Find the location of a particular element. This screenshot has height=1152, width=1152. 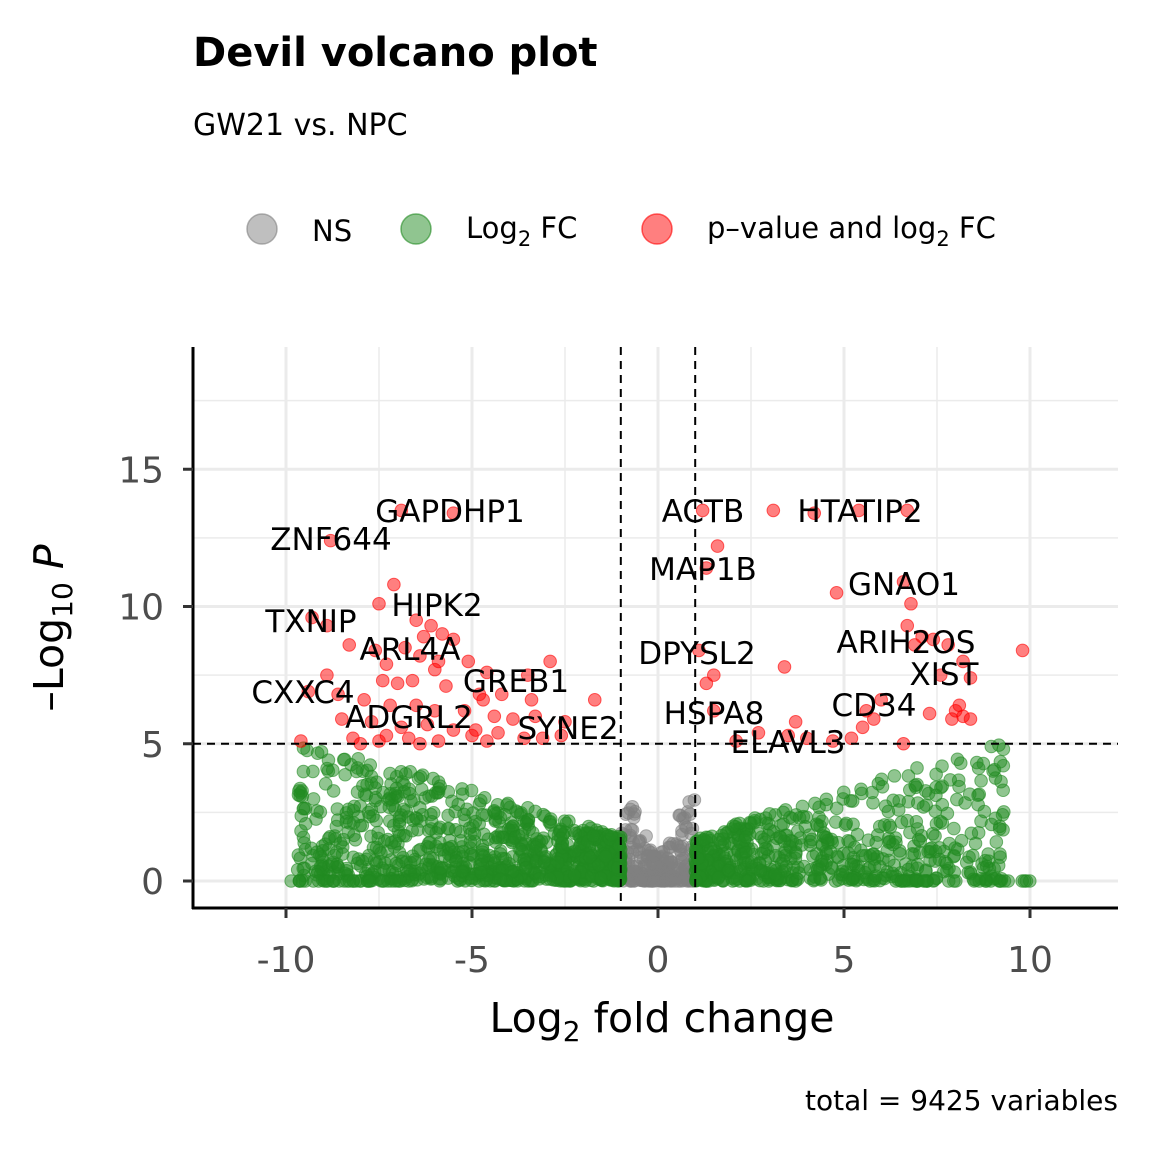

legend: NS Log2 FC p–value and log2 FC is located at coordinates (621, 231).